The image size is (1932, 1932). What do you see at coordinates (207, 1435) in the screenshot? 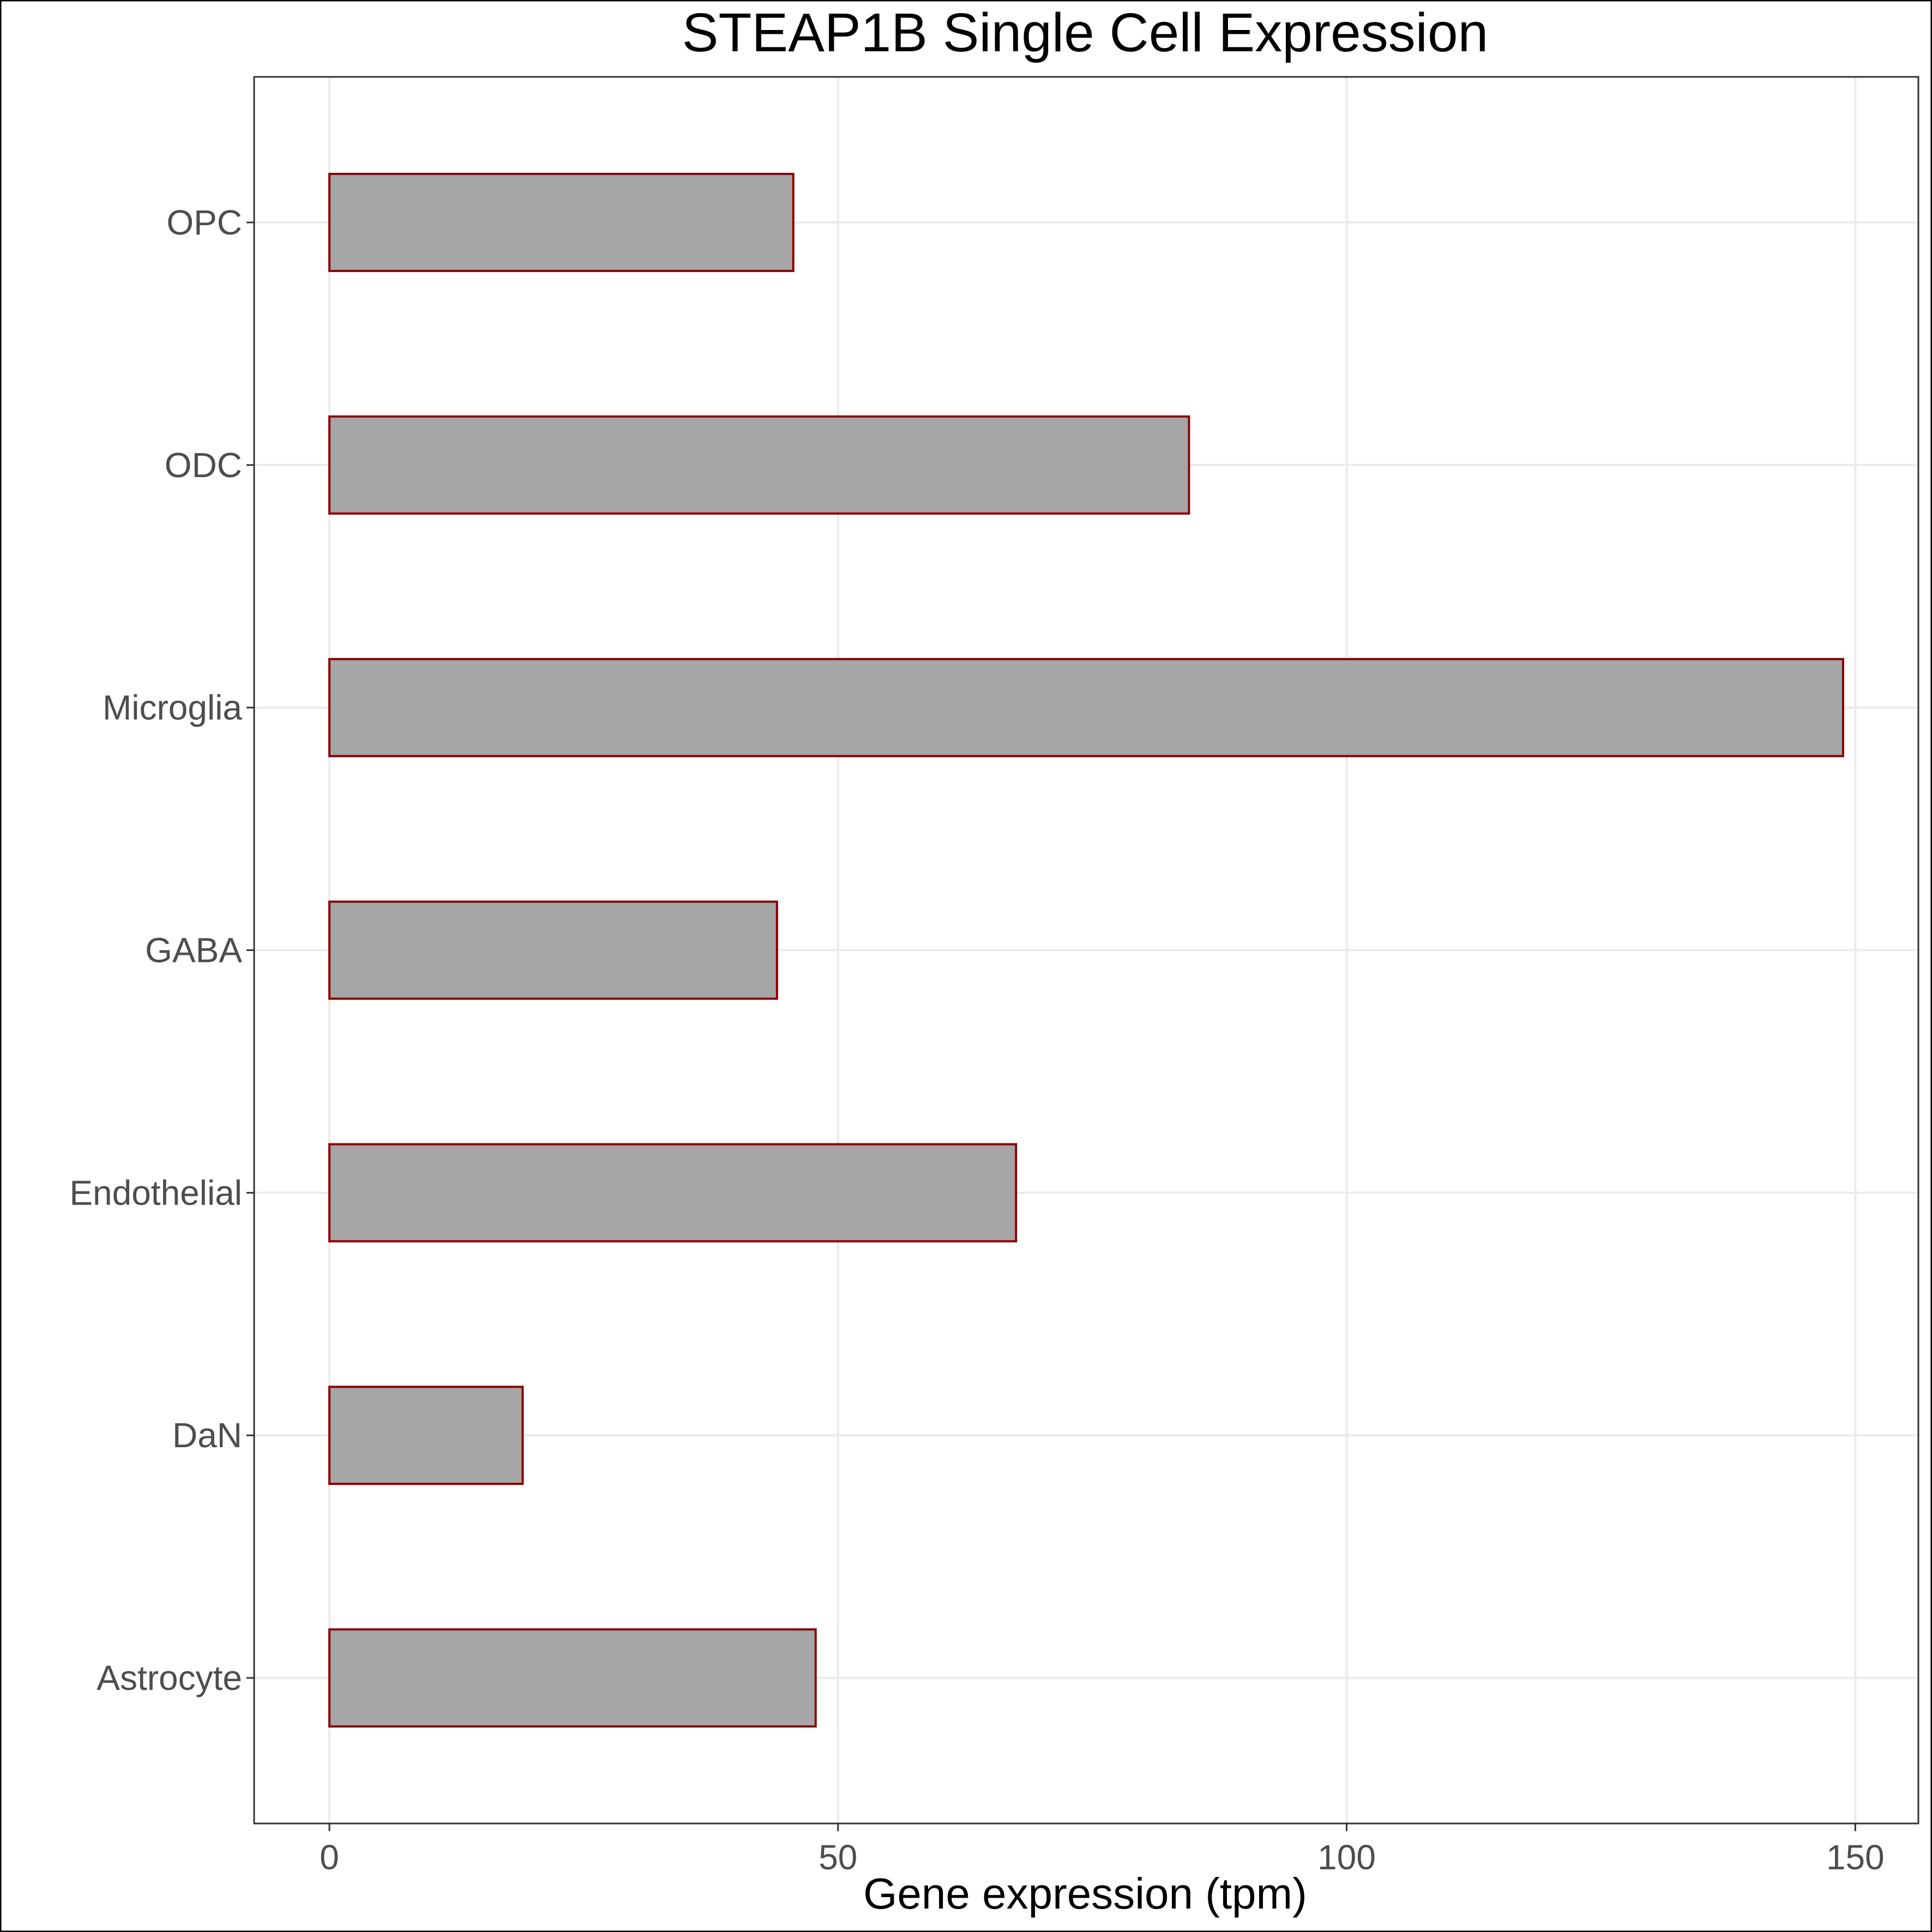
I see `y-tick-label: DaN` at bounding box center [207, 1435].